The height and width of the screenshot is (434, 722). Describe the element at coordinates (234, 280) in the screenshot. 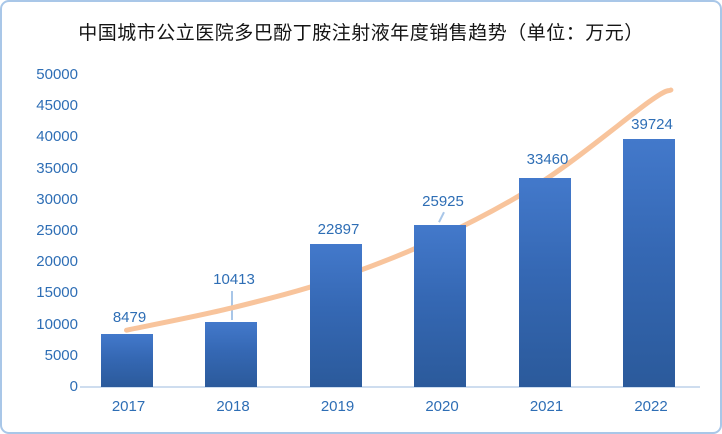

I see `data-label-2018: 10413` at that location.